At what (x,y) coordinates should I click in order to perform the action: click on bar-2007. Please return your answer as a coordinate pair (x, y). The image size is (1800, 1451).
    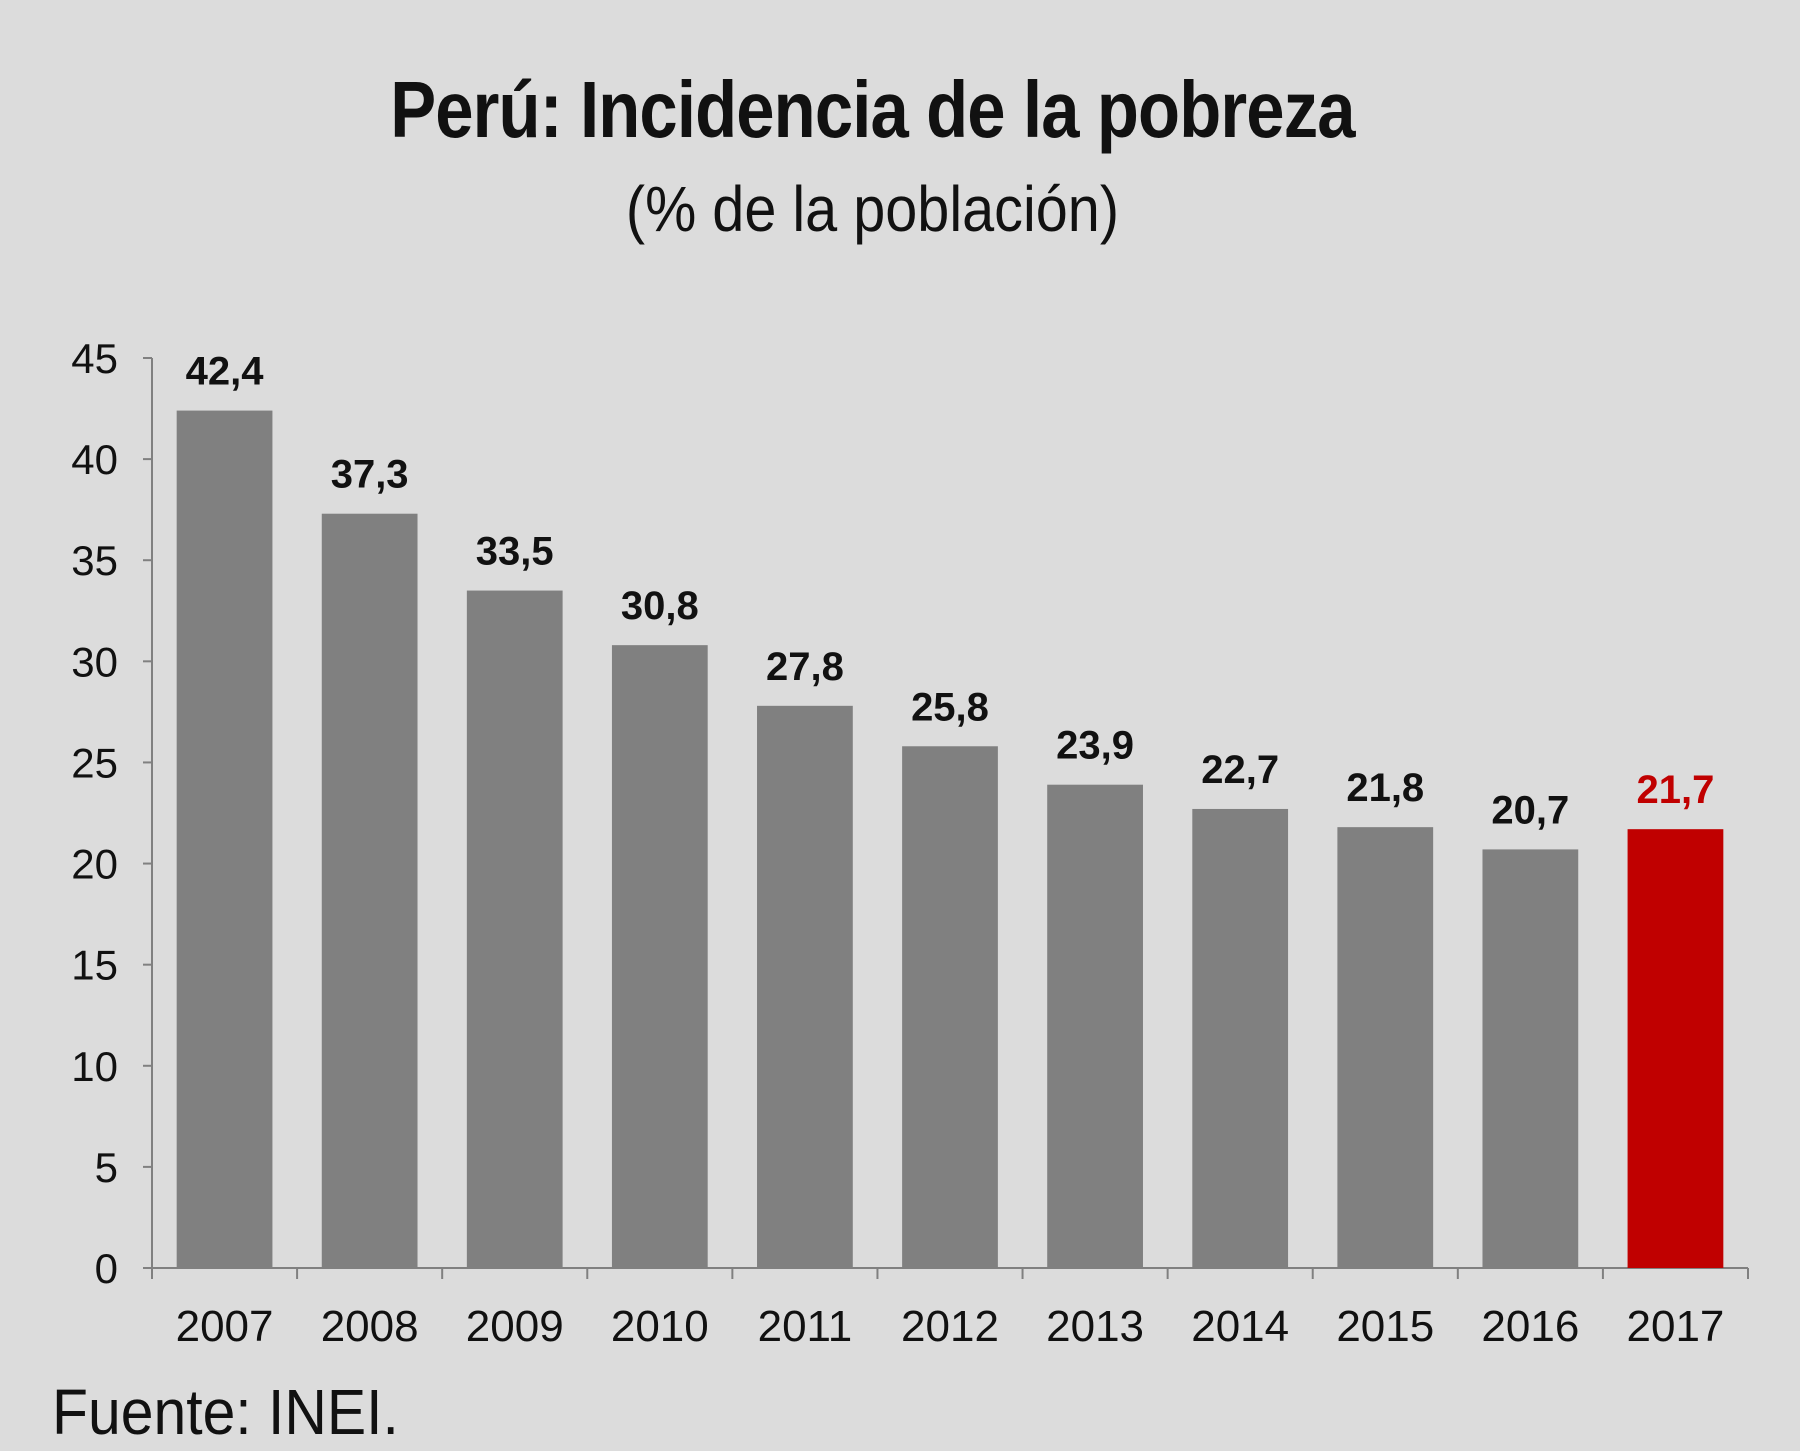
    Looking at the image, I should click on (224, 839).